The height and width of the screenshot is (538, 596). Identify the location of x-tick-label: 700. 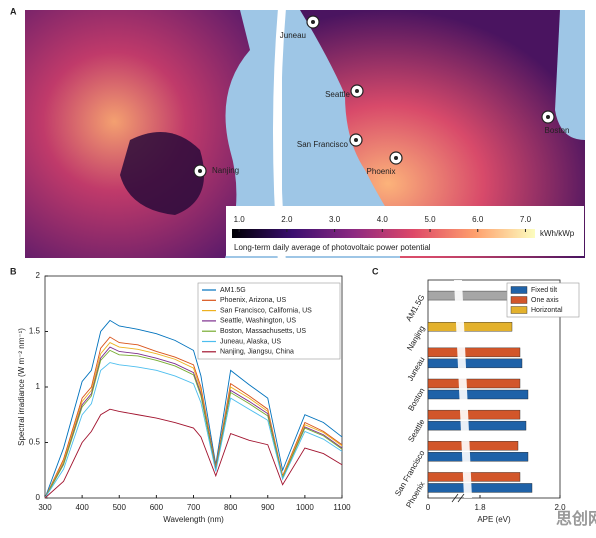
(194, 507).